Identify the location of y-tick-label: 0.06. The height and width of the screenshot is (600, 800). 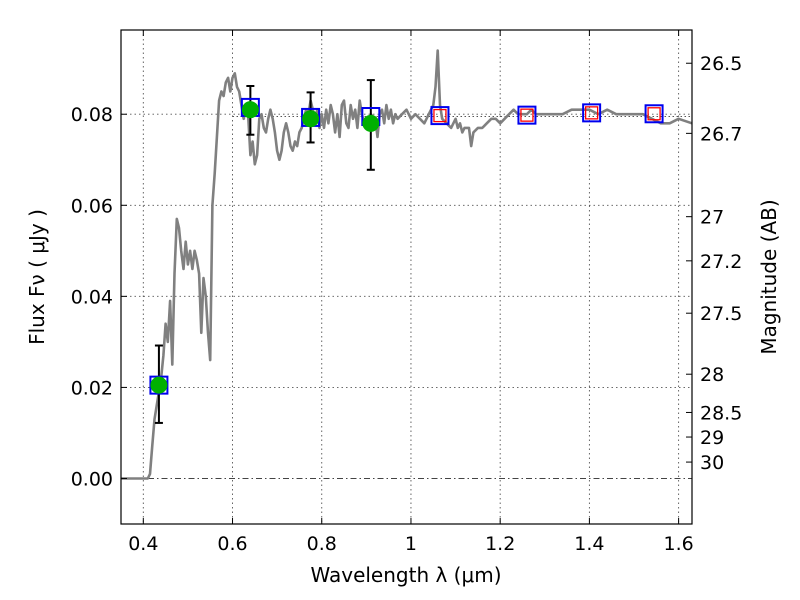
(92, 206).